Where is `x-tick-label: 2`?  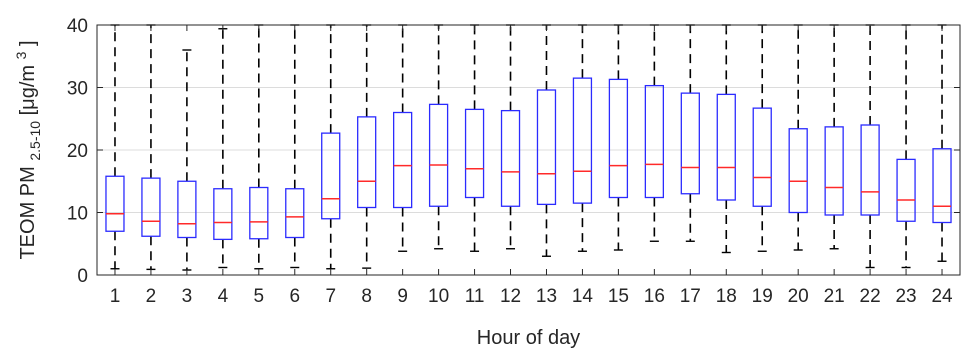
x-tick-label: 2 is located at coordinates (151, 296).